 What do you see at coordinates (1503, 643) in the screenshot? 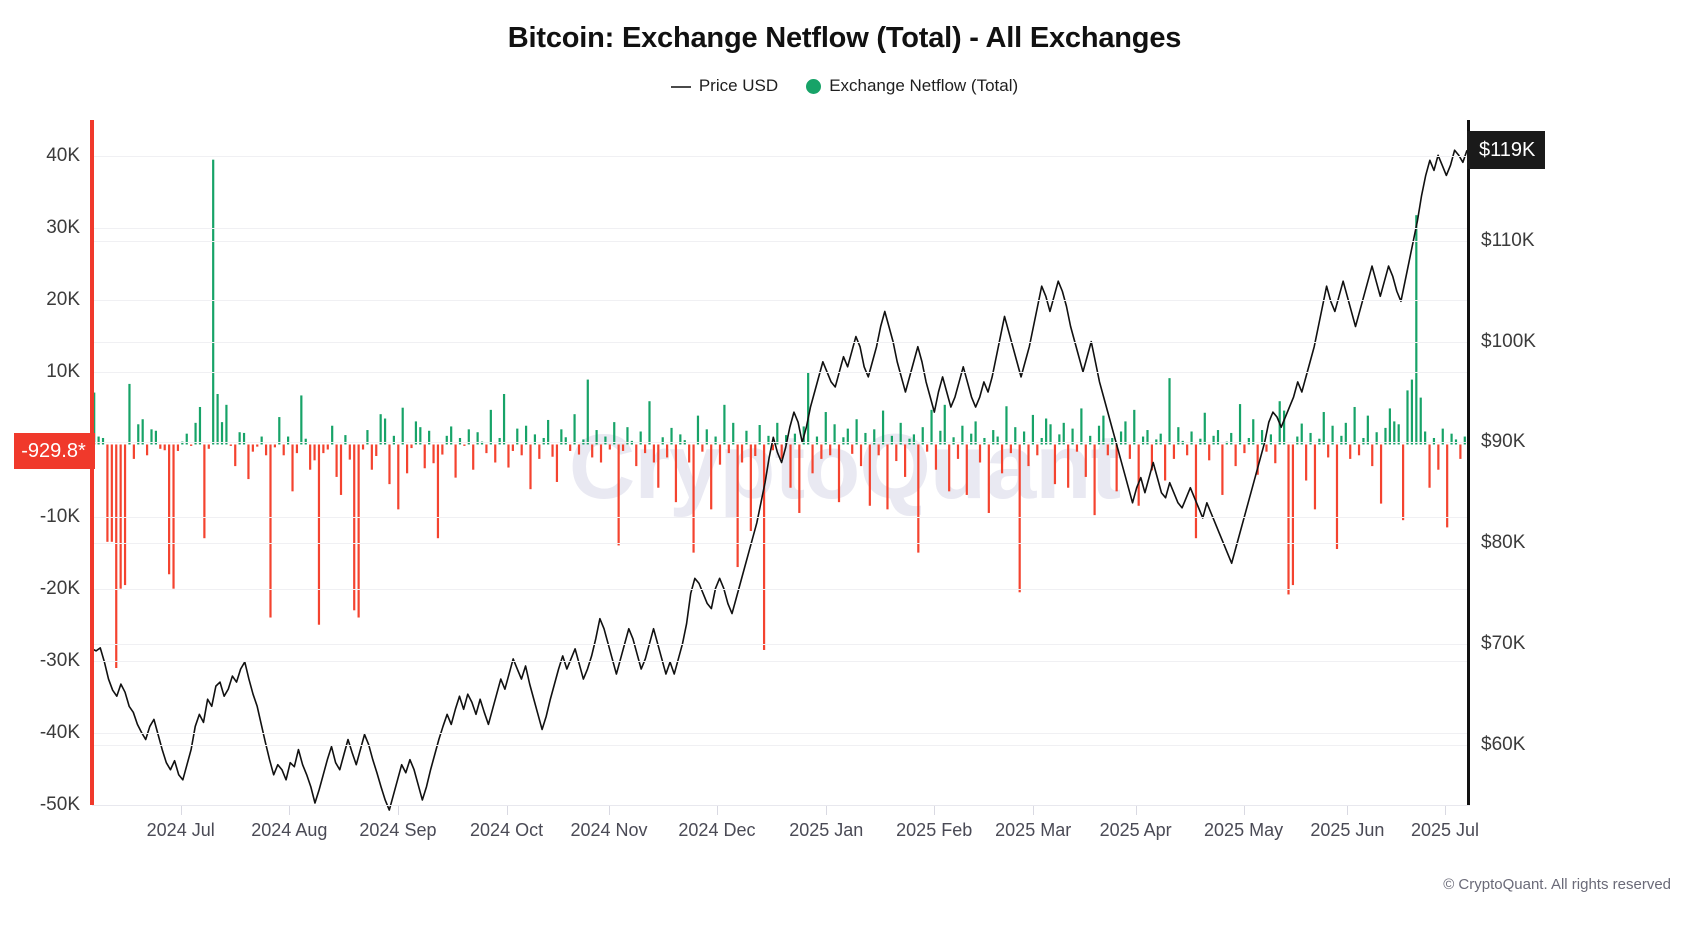
I see `right-axis-tick-label: $70K` at bounding box center [1503, 643].